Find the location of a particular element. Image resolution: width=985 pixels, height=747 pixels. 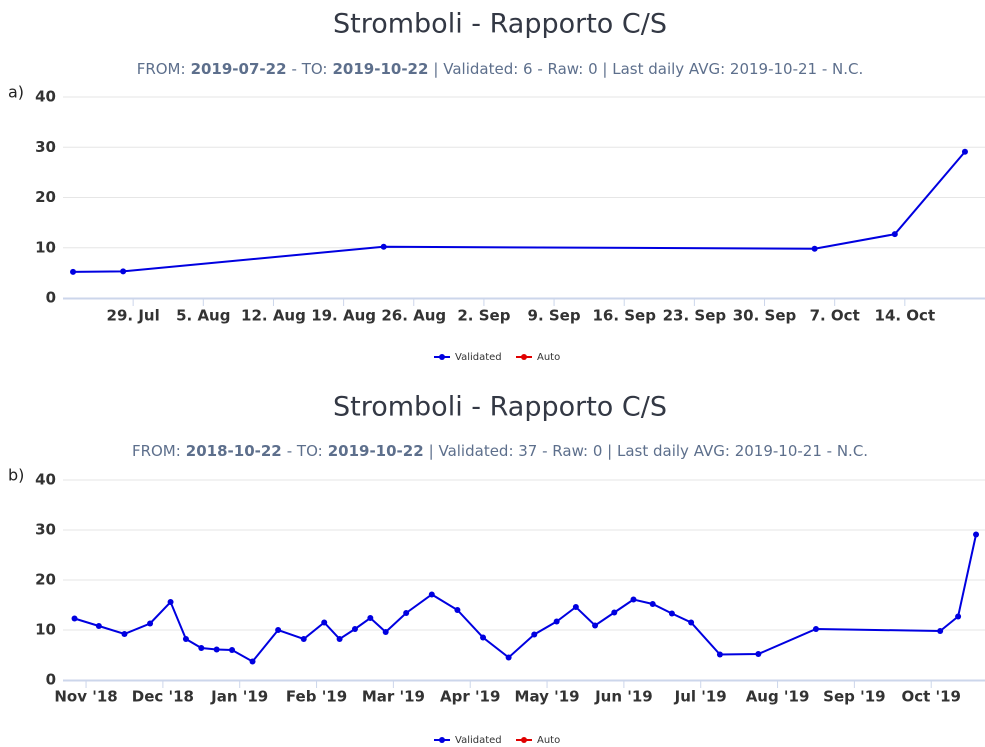

series-line is located at coordinates (519, 212).